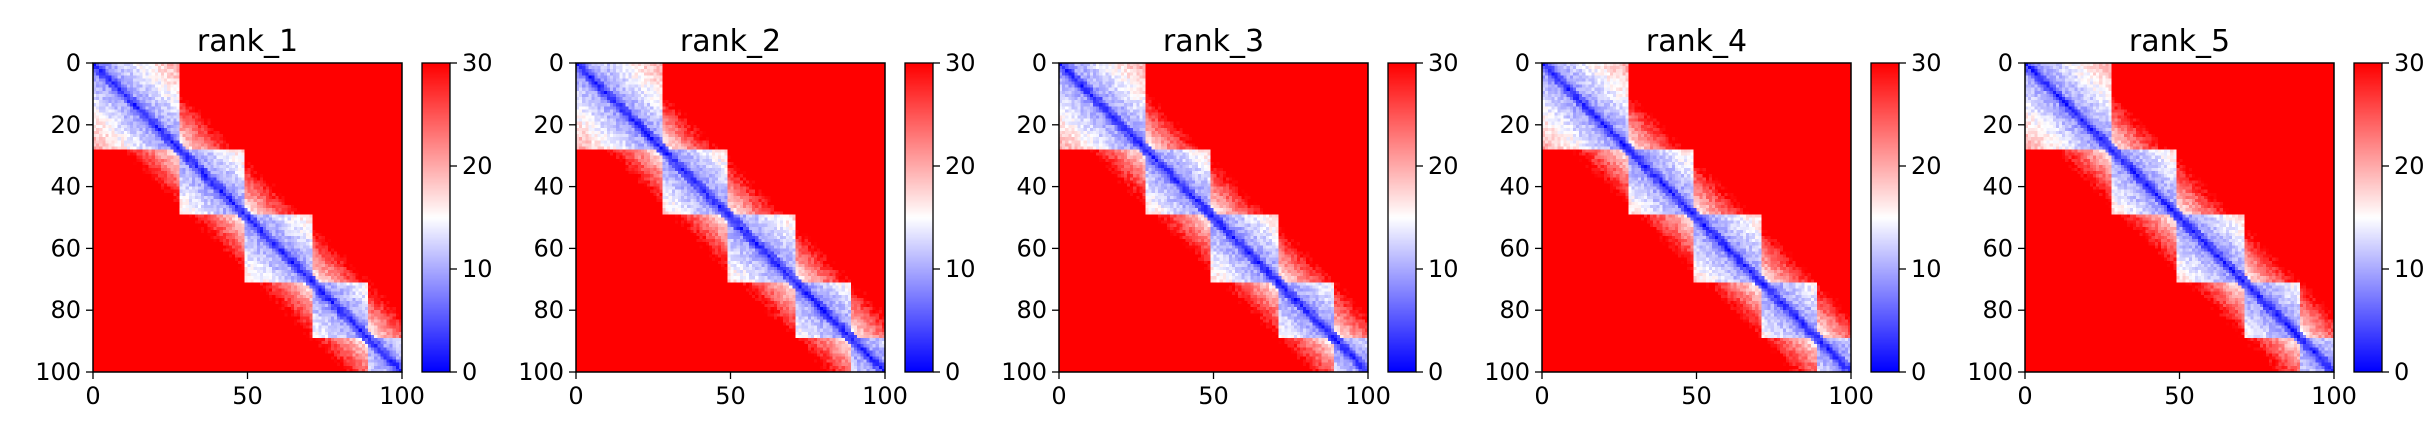 The height and width of the screenshot is (438, 2435). What do you see at coordinates (1213, 41) in the screenshot?
I see `panel-title: rank_3` at bounding box center [1213, 41].